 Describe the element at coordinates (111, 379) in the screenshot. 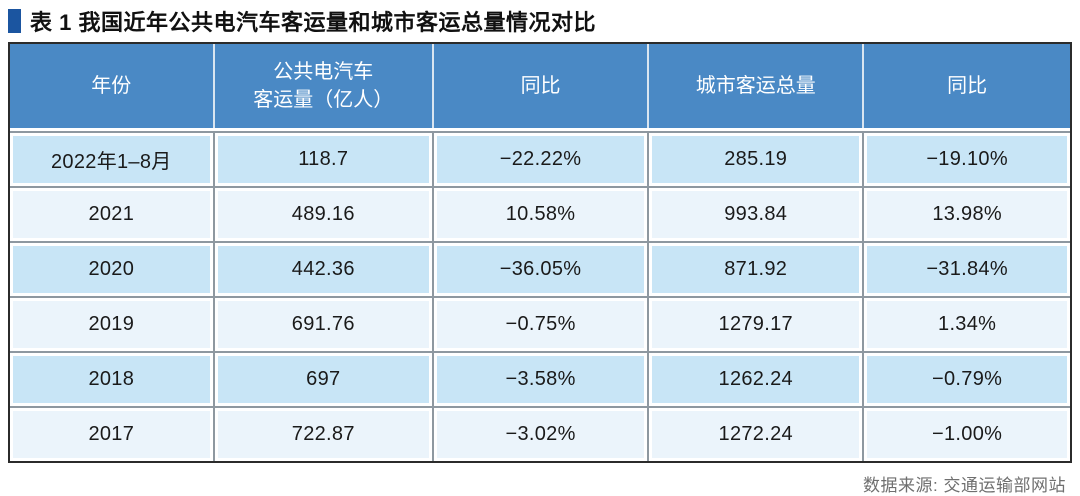

I see `year-cell: 2018` at that location.